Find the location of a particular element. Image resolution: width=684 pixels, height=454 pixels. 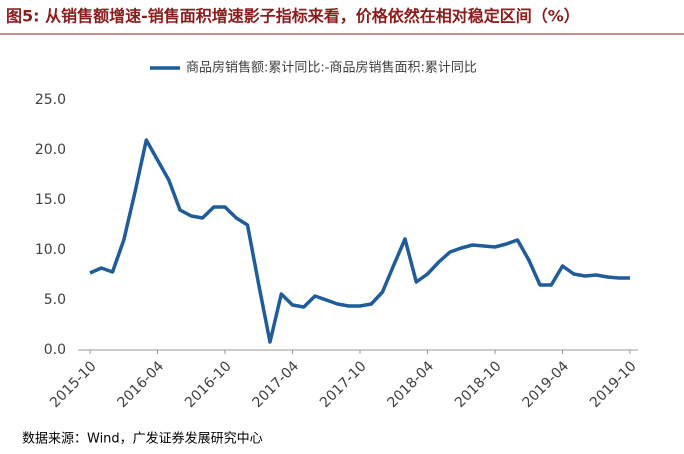

chart-title: 图5: 从销售额增速-销售面积增速影子指标来看，价格依然在相对稳定区间（%） is located at coordinates (293, 16).